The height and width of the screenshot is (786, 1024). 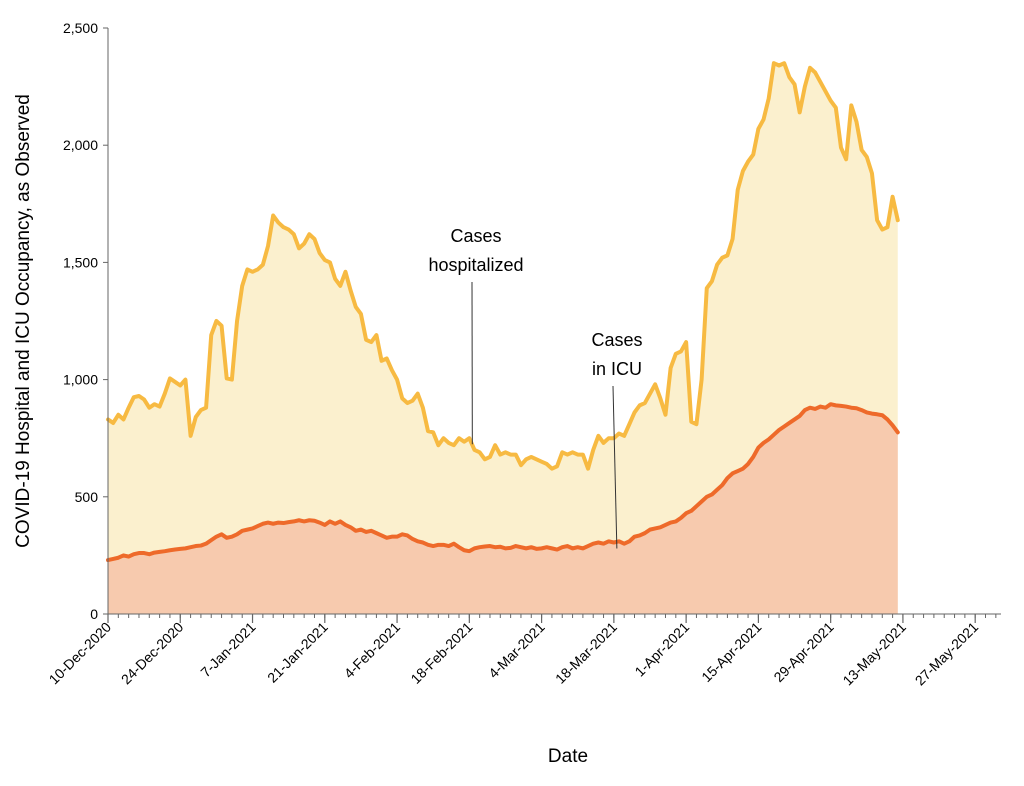 I want to click on annotation-icu-leader, so click(x=615, y=467).